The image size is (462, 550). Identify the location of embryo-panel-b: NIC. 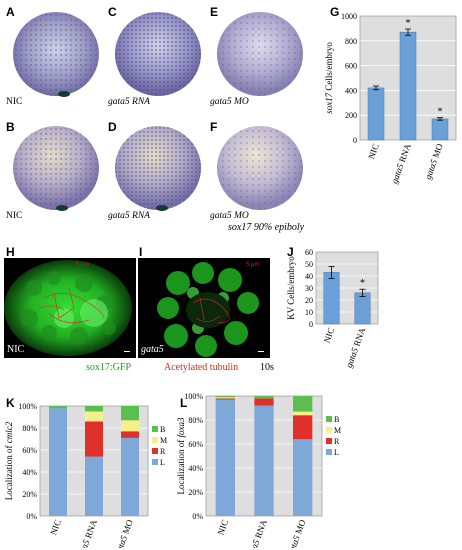
(55, 176).